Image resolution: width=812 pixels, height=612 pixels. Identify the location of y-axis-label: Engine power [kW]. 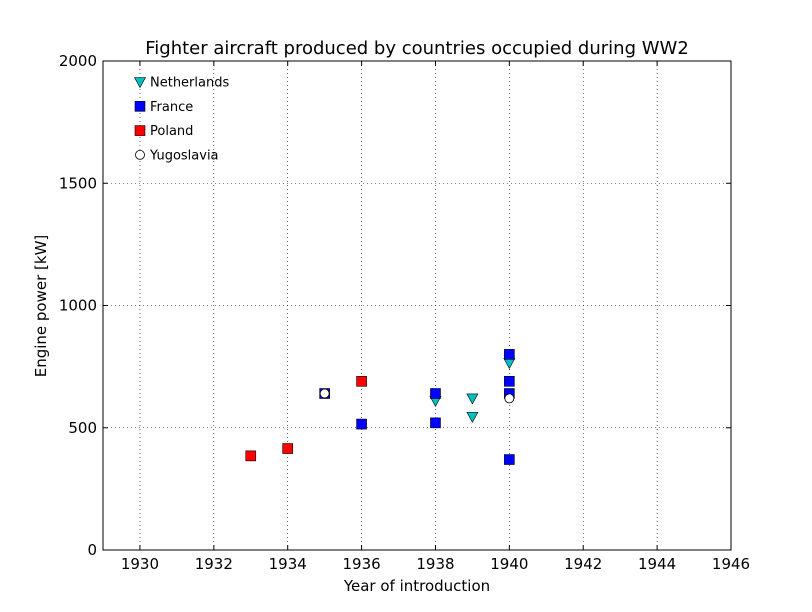
(41, 306).